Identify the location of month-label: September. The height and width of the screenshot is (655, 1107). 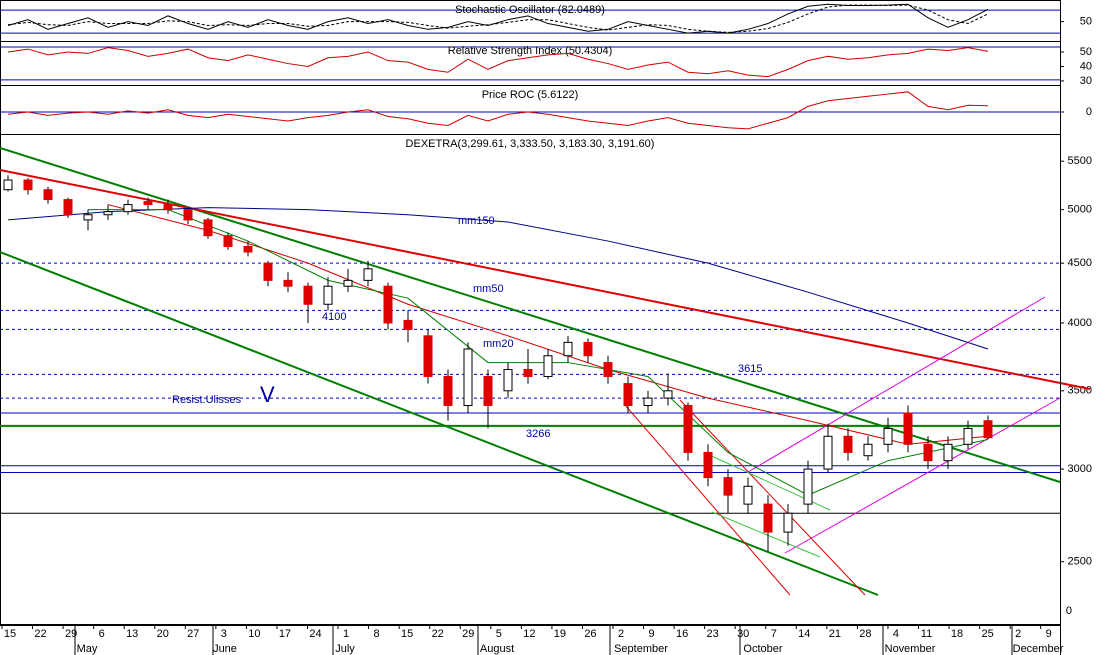
(641, 649).